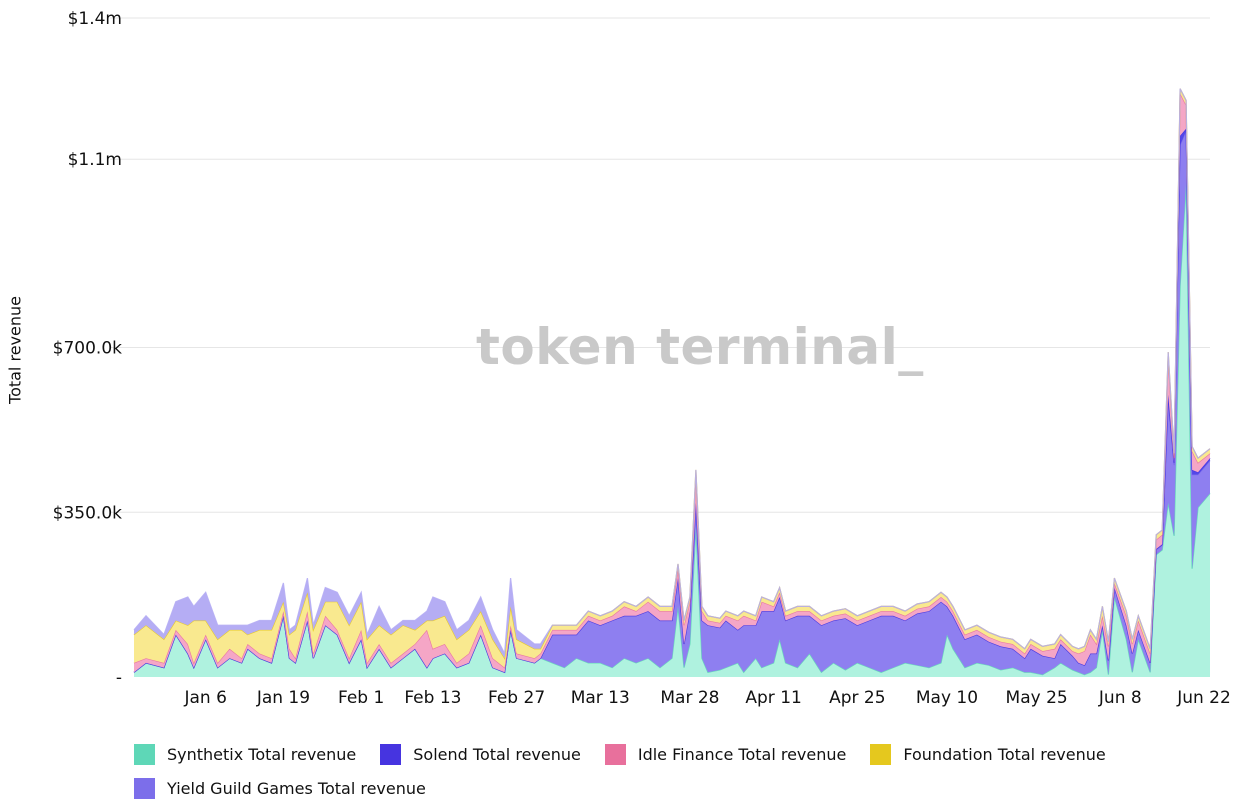 The width and height of the screenshot is (1252, 810). Describe the element at coordinates (881, 754) in the screenshot. I see `legend-swatch-foundation` at that location.